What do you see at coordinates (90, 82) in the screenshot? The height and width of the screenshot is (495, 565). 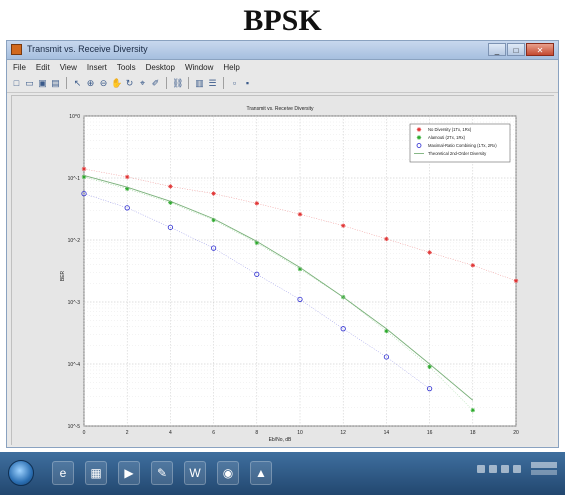 I see `zoom-in-icon: ⊕` at bounding box center [90, 82].